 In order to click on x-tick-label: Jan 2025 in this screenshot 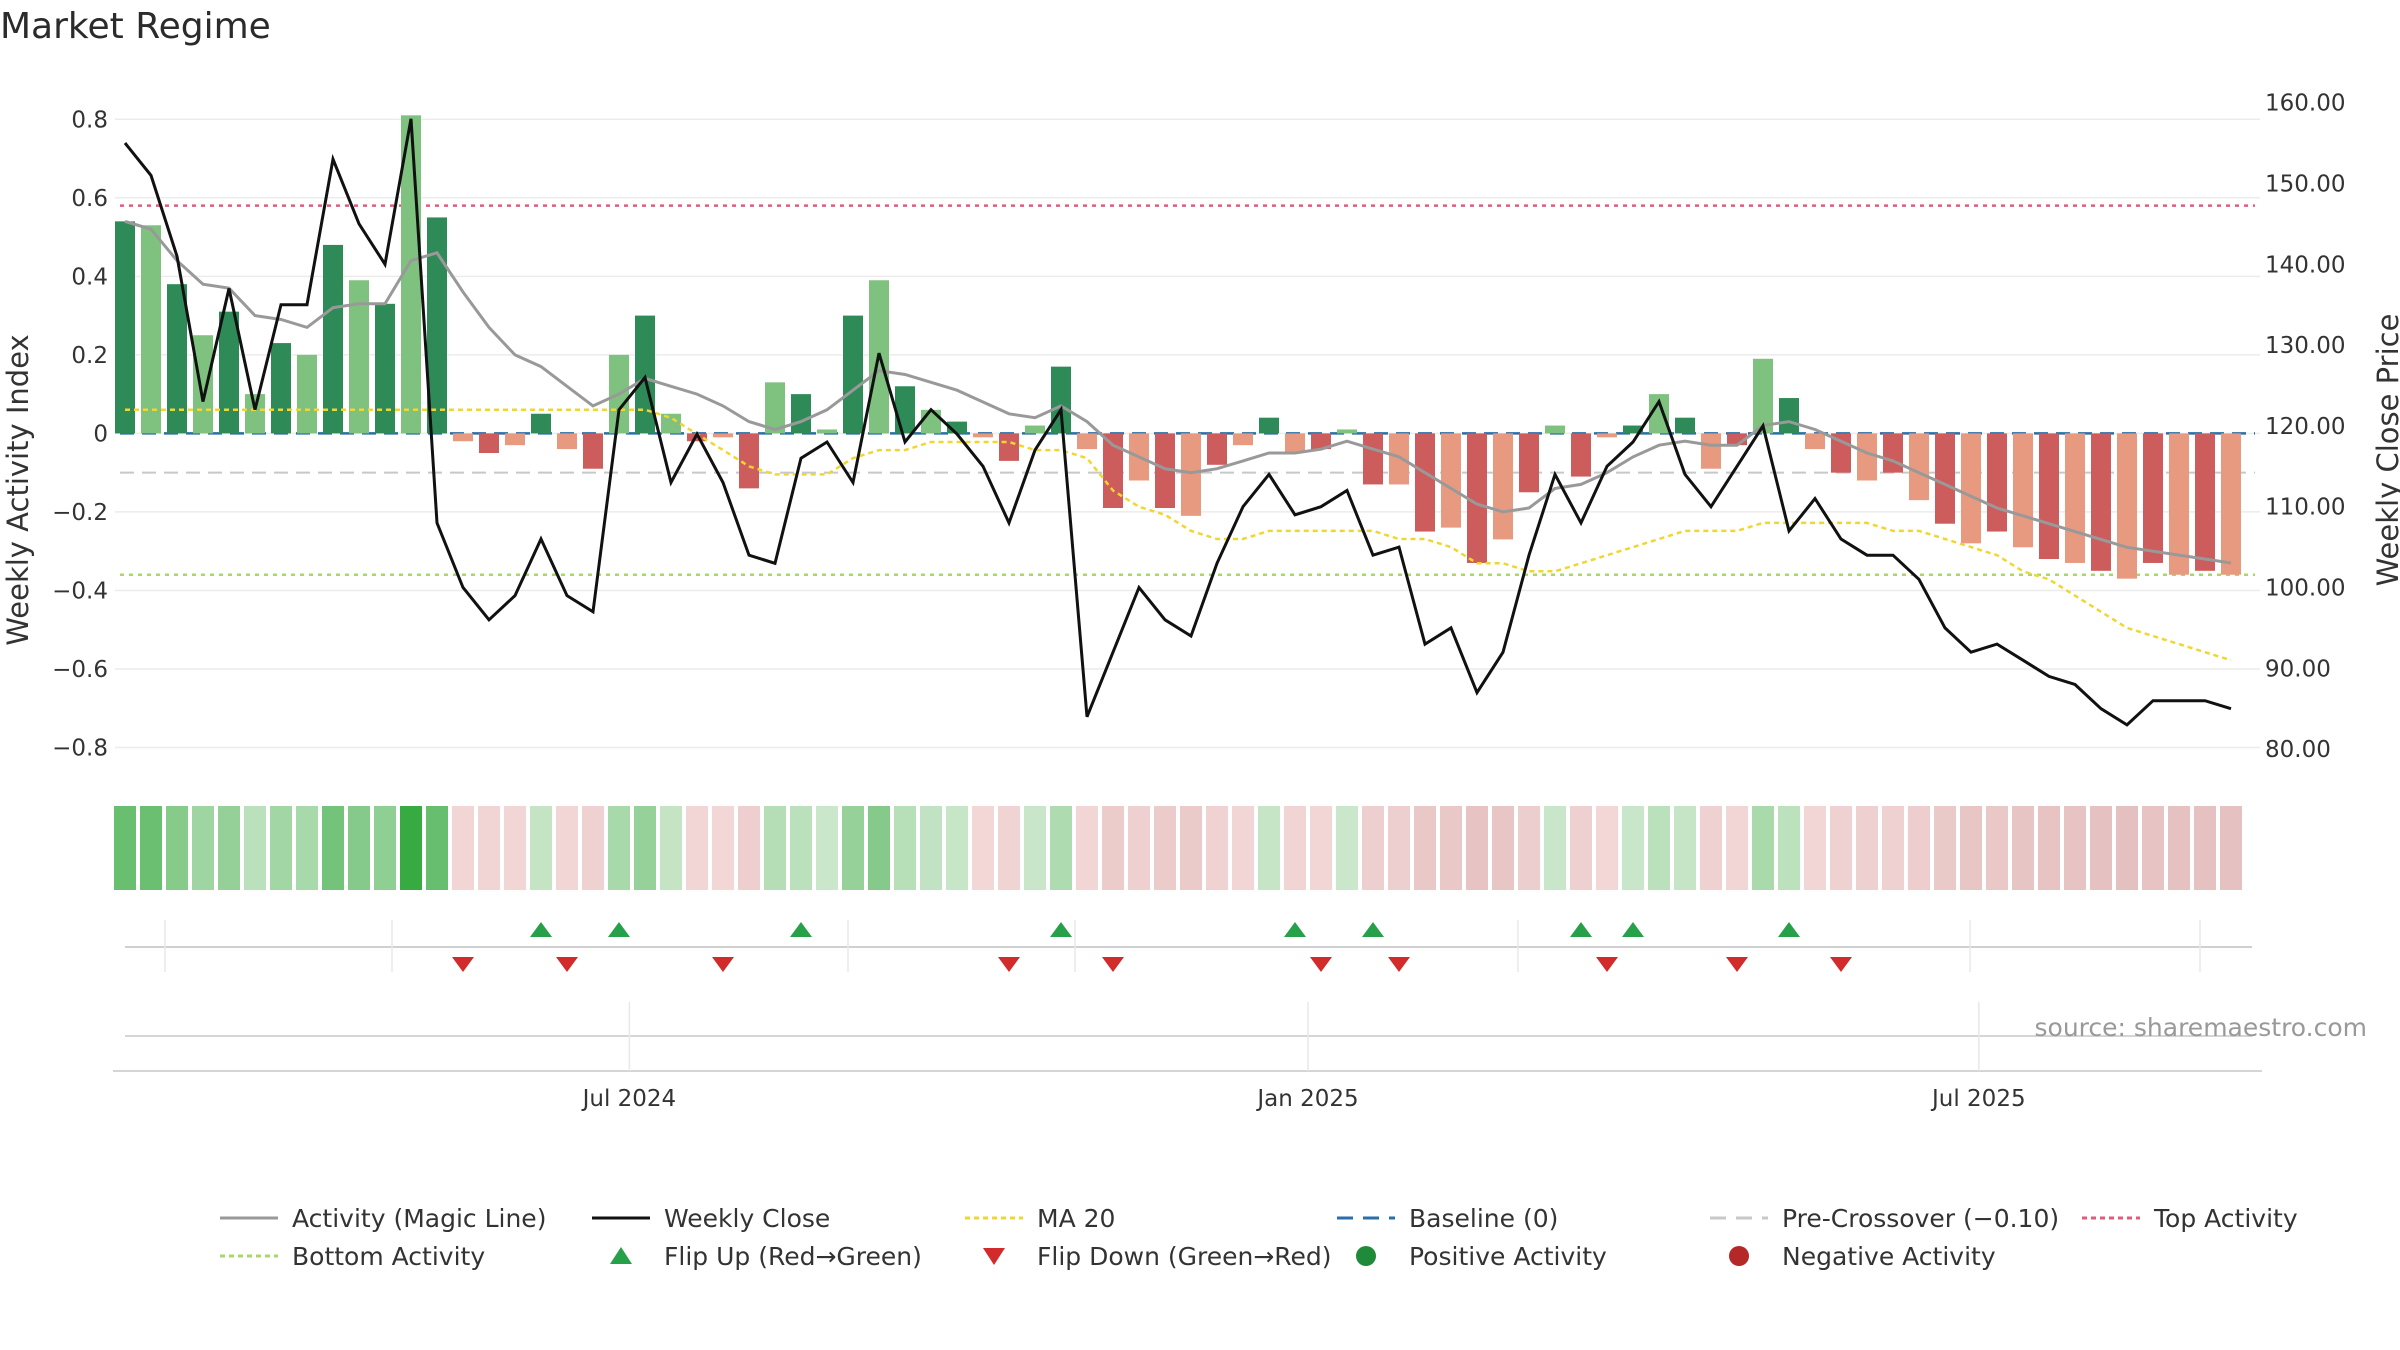, I will do `click(1306, 1099)`.